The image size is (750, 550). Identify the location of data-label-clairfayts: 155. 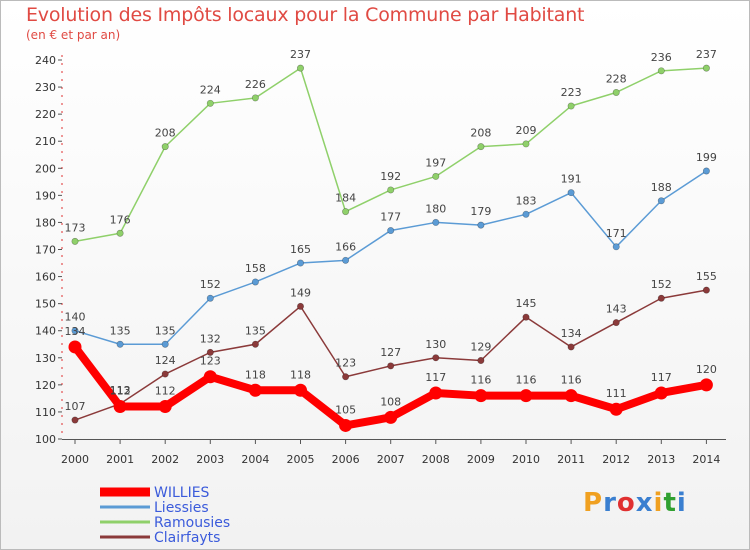
(706, 276).